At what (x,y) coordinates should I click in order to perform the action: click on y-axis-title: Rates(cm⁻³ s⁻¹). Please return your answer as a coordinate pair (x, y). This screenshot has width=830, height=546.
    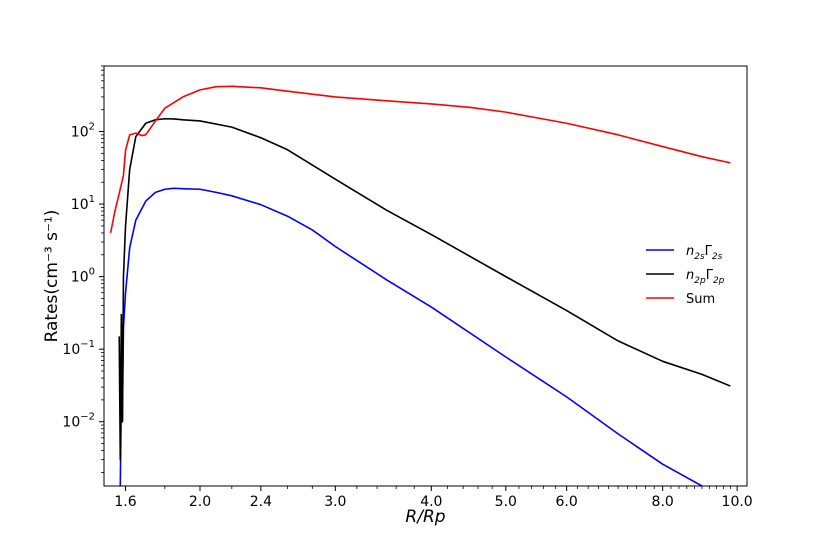
    Looking at the image, I should click on (52, 276).